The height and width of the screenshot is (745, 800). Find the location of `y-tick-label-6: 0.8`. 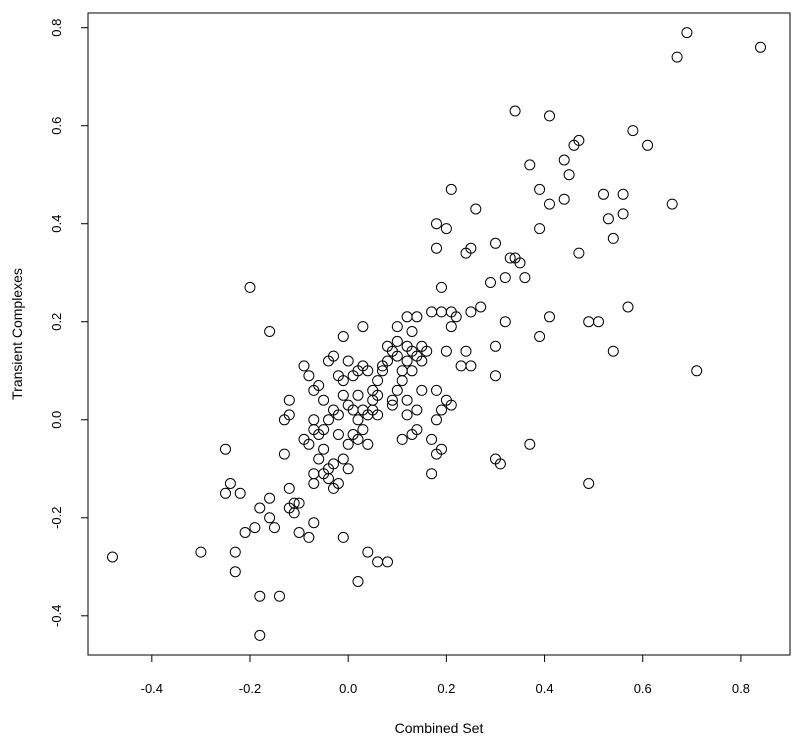

y-tick-label-6: 0.8 is located at coordinates (56, 28).